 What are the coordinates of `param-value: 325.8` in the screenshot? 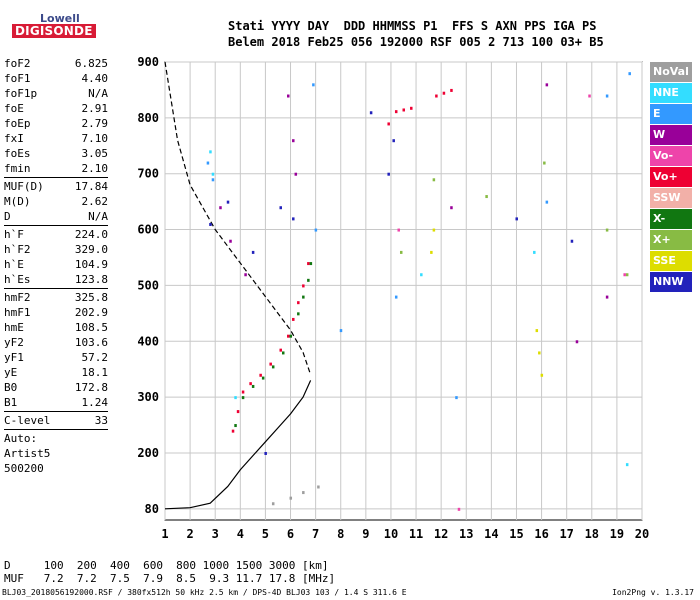 It's located at (91, 297).